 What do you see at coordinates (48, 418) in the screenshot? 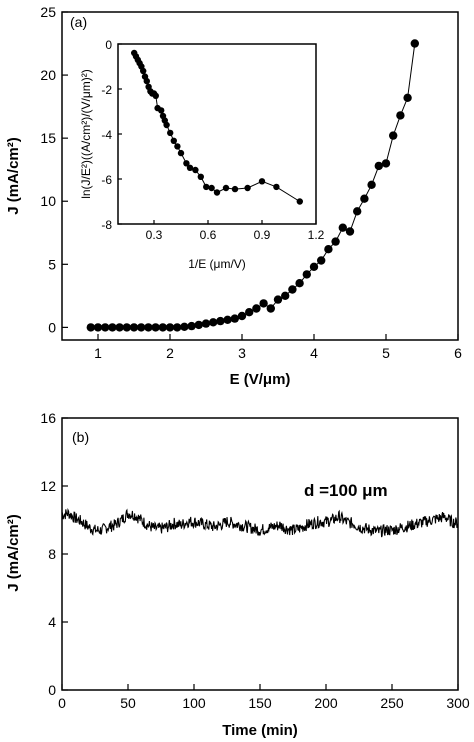
I see `panel-b-y-tick-label: 16` at bounding box center [48, 418].